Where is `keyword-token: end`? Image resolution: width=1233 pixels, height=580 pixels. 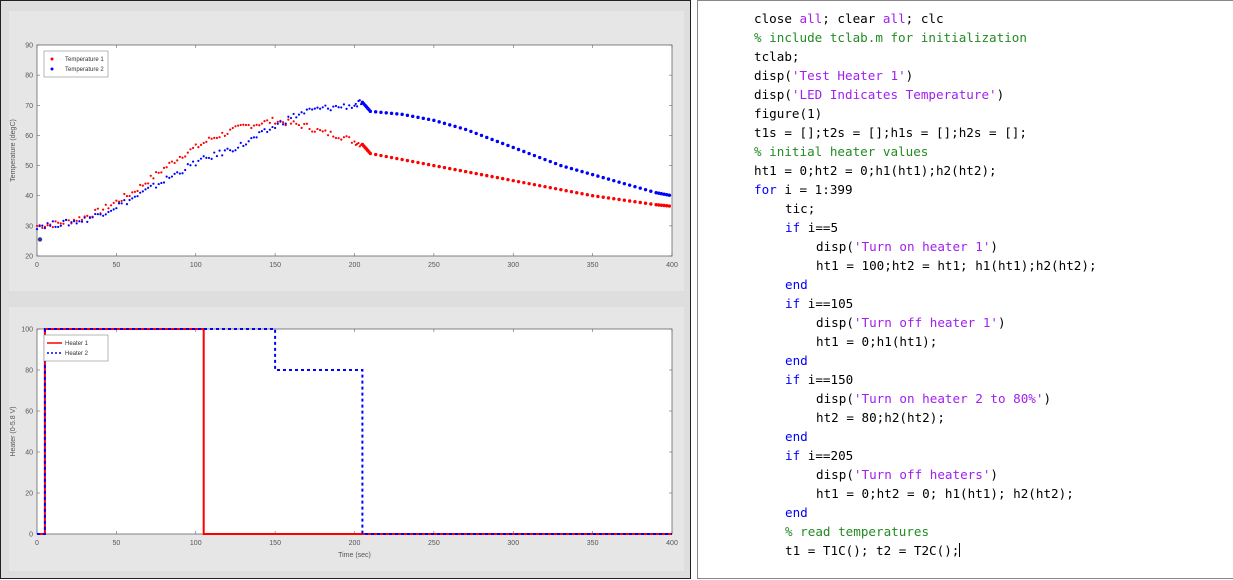 keyword-token: end is located at coordinates (796, 284).